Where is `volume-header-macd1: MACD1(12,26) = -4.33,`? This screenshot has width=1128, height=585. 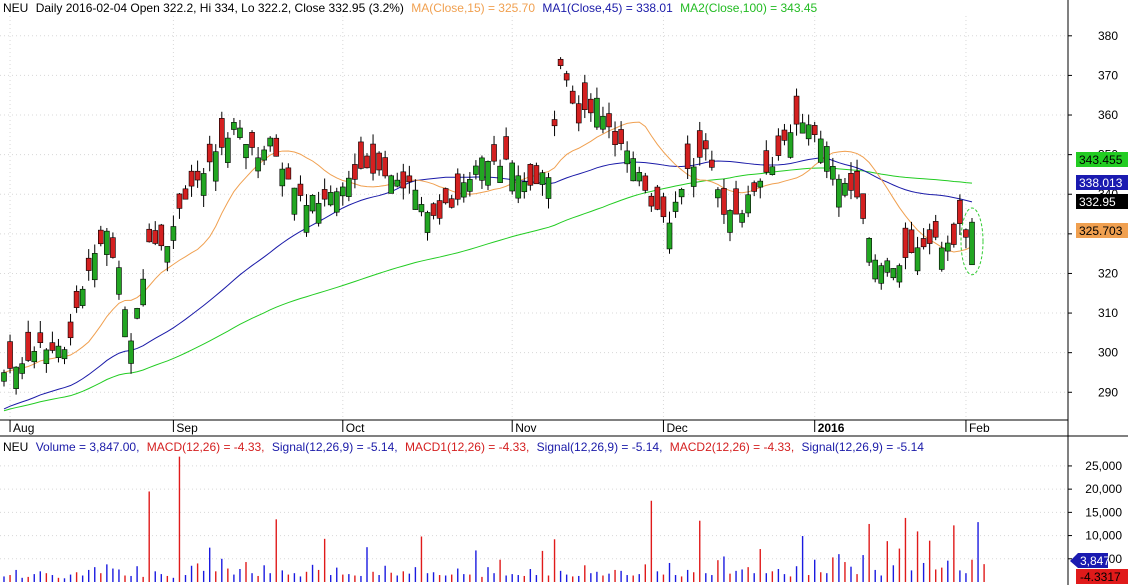 volume-header-macd1: MACD1(12,26) = -4.33, is located at coordinates (467, 447).